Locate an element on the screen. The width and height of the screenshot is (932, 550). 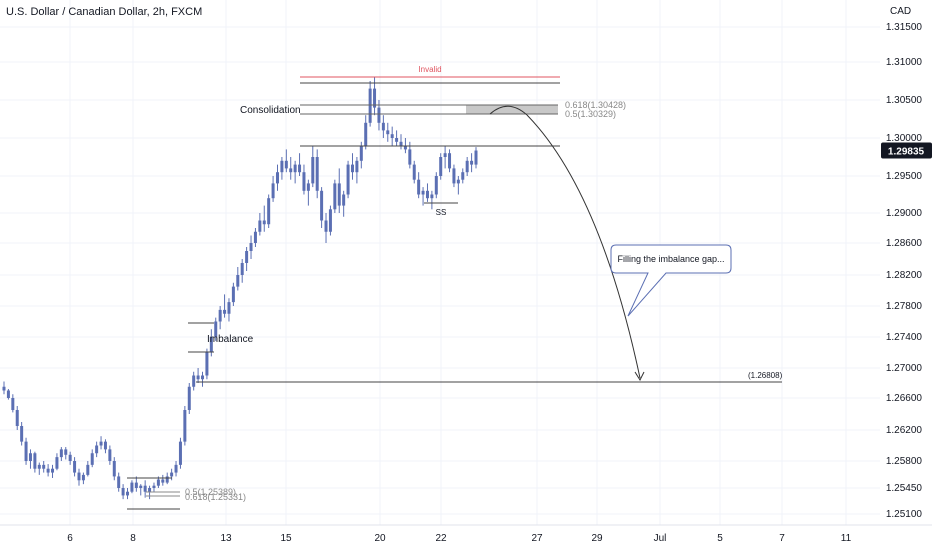
y-tick-label: 1.30000 is located at coordinates (904, 138).